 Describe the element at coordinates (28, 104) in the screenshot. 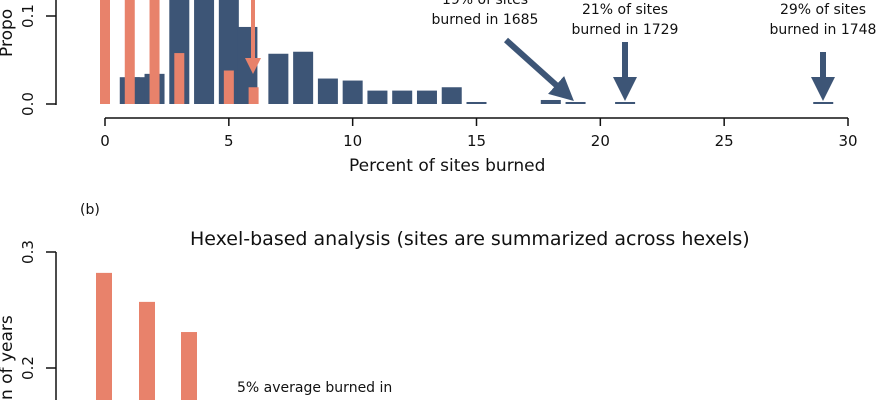

I see `panel-a-y-tick-label: 0.0` at that location.